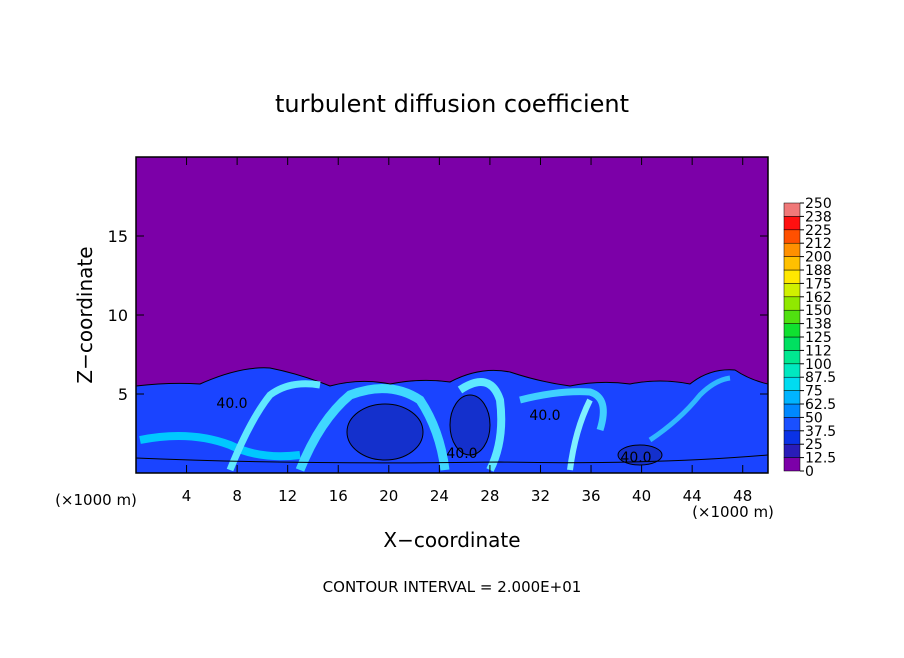 This screenshot has width=904, height=658. I want to click on colorbar-label: 25, so click(814, 445).